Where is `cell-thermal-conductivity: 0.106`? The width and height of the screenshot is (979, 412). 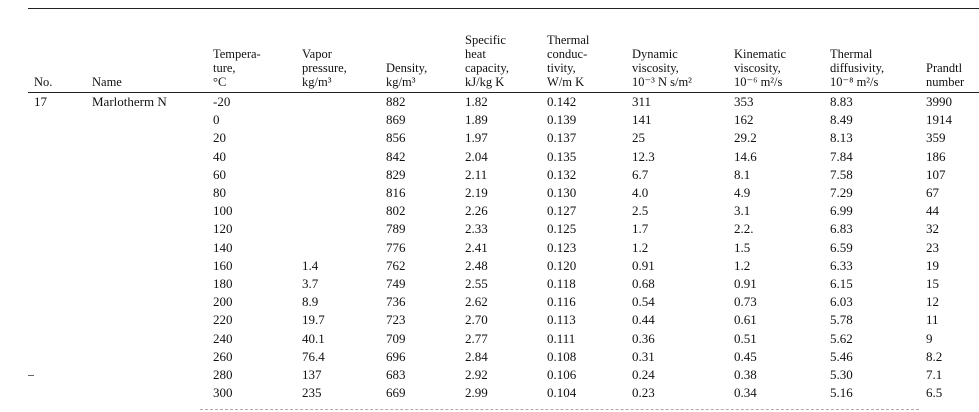 cell-thermal-conductivity: 0.106 is located at coordinates (562, 374).